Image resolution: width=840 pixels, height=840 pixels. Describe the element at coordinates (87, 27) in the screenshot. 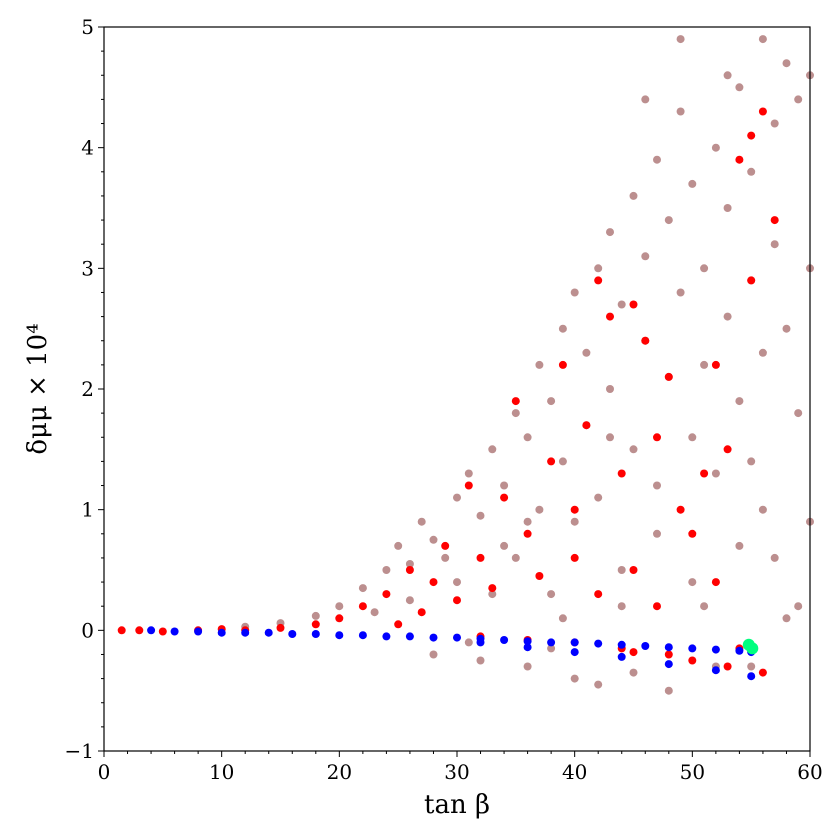

I see `y-tick-label: 5` at that location.